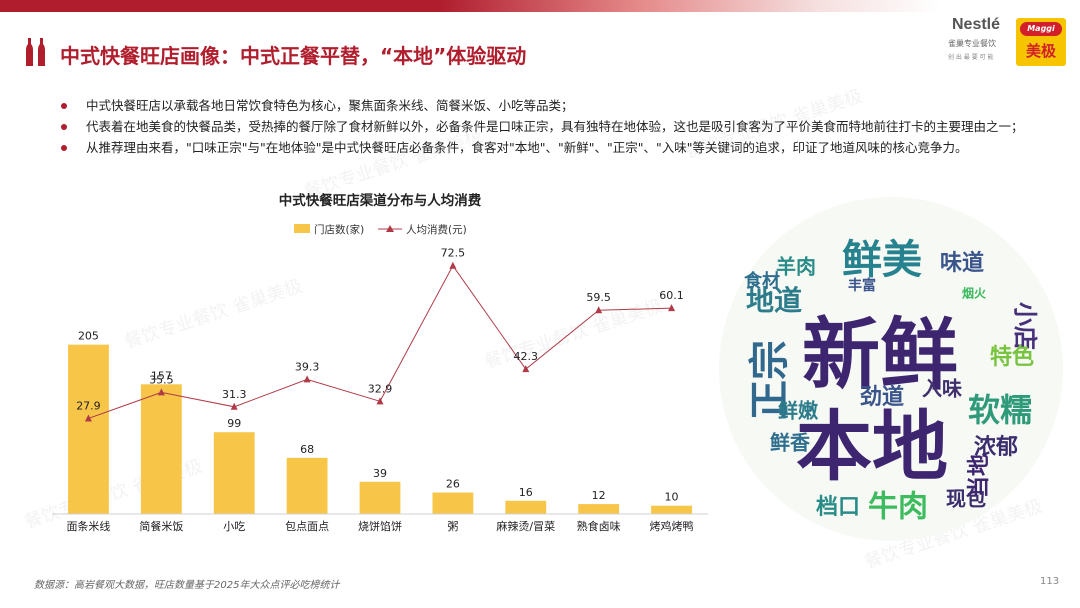 The height and width of the screenshot is (608, 1080). Describe the element at coordinates (599, 495) in the screenshot. I see `bar-value-label: 12` at that location.